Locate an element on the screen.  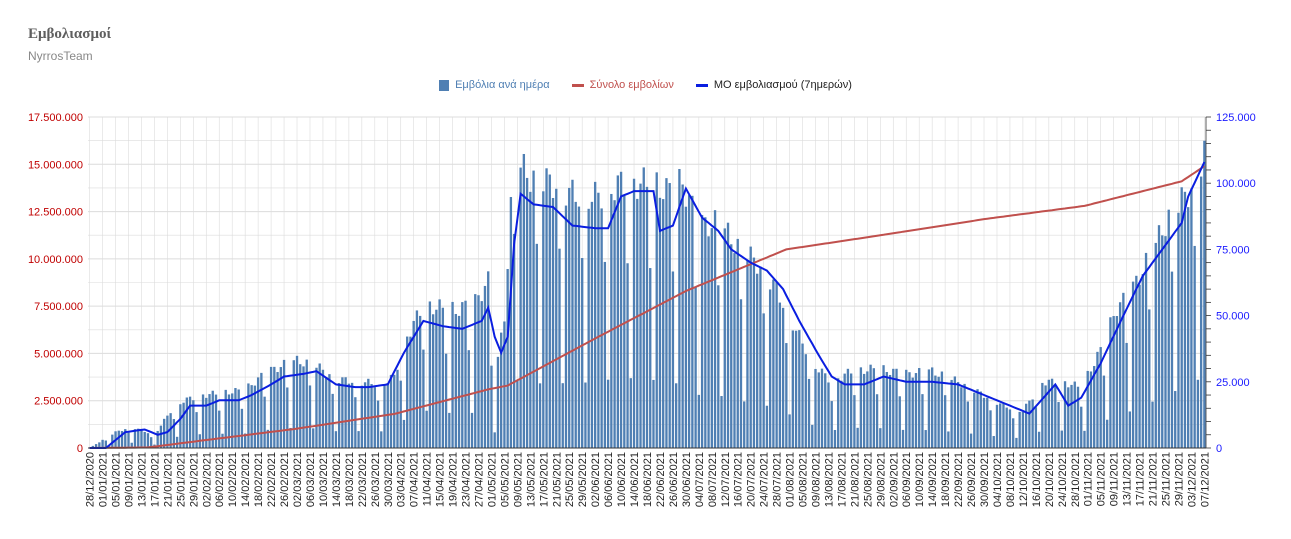
x-axis-tick-label: 30/03/2021 is located at coordinates (389, 479).